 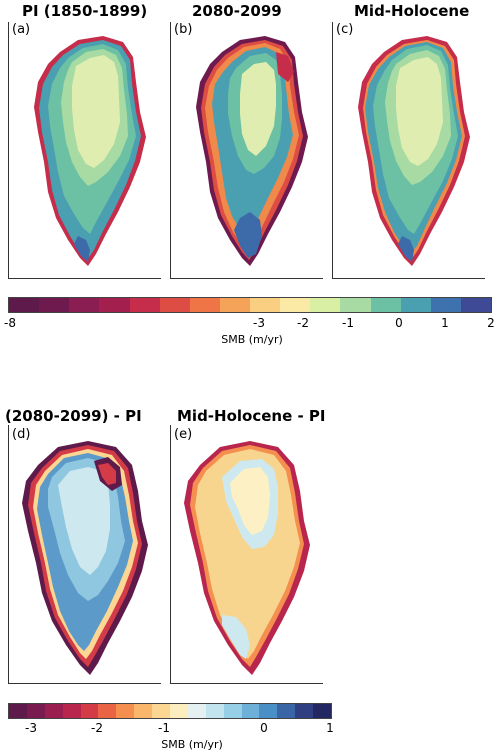 What do you see at coordinates (399, 323) in the screenshot?
I see `colorbar-top-tick: 0` at bounding box center [399, 323].